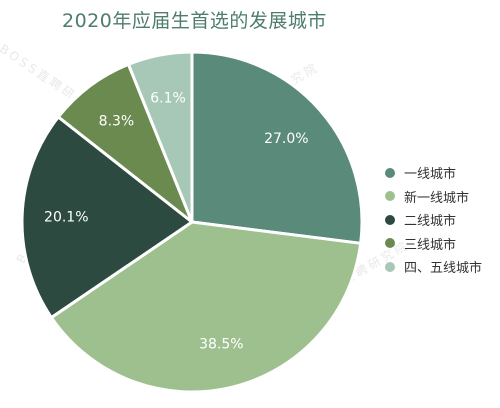 This screenshot has width=500, height=408. What do you see at coordinates (430, 175) in the screenshot?
I see `legend-label: 一线城市` at bounding box center [430, 175].